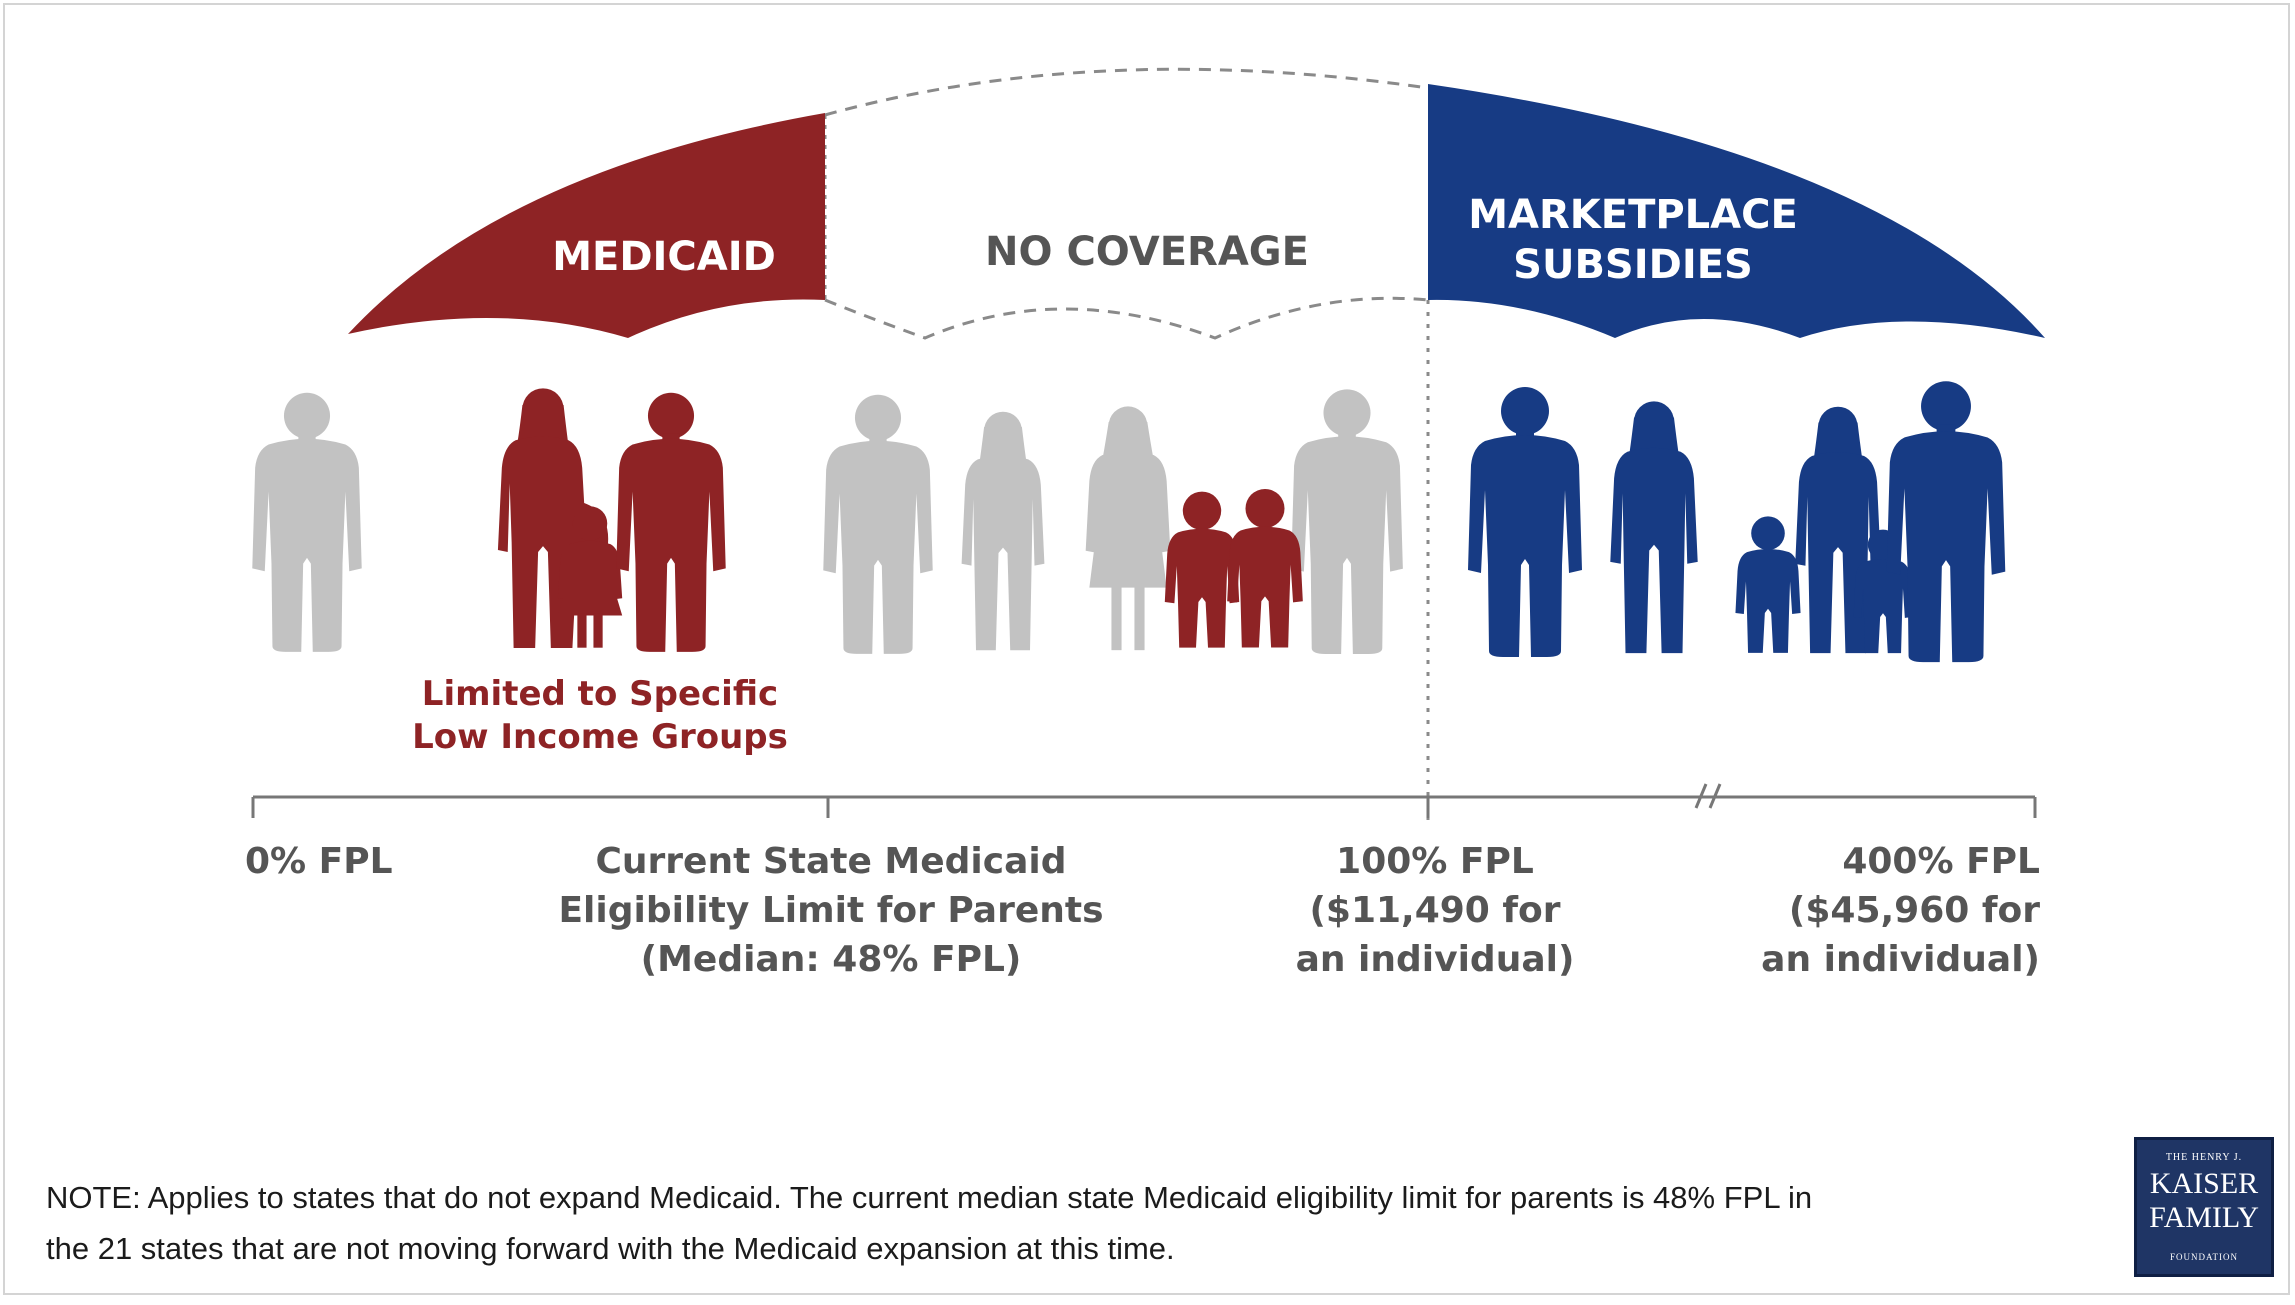 The image size is (2295, 1305). I want to click on outer-arch-dashed, so click(1126, 92).